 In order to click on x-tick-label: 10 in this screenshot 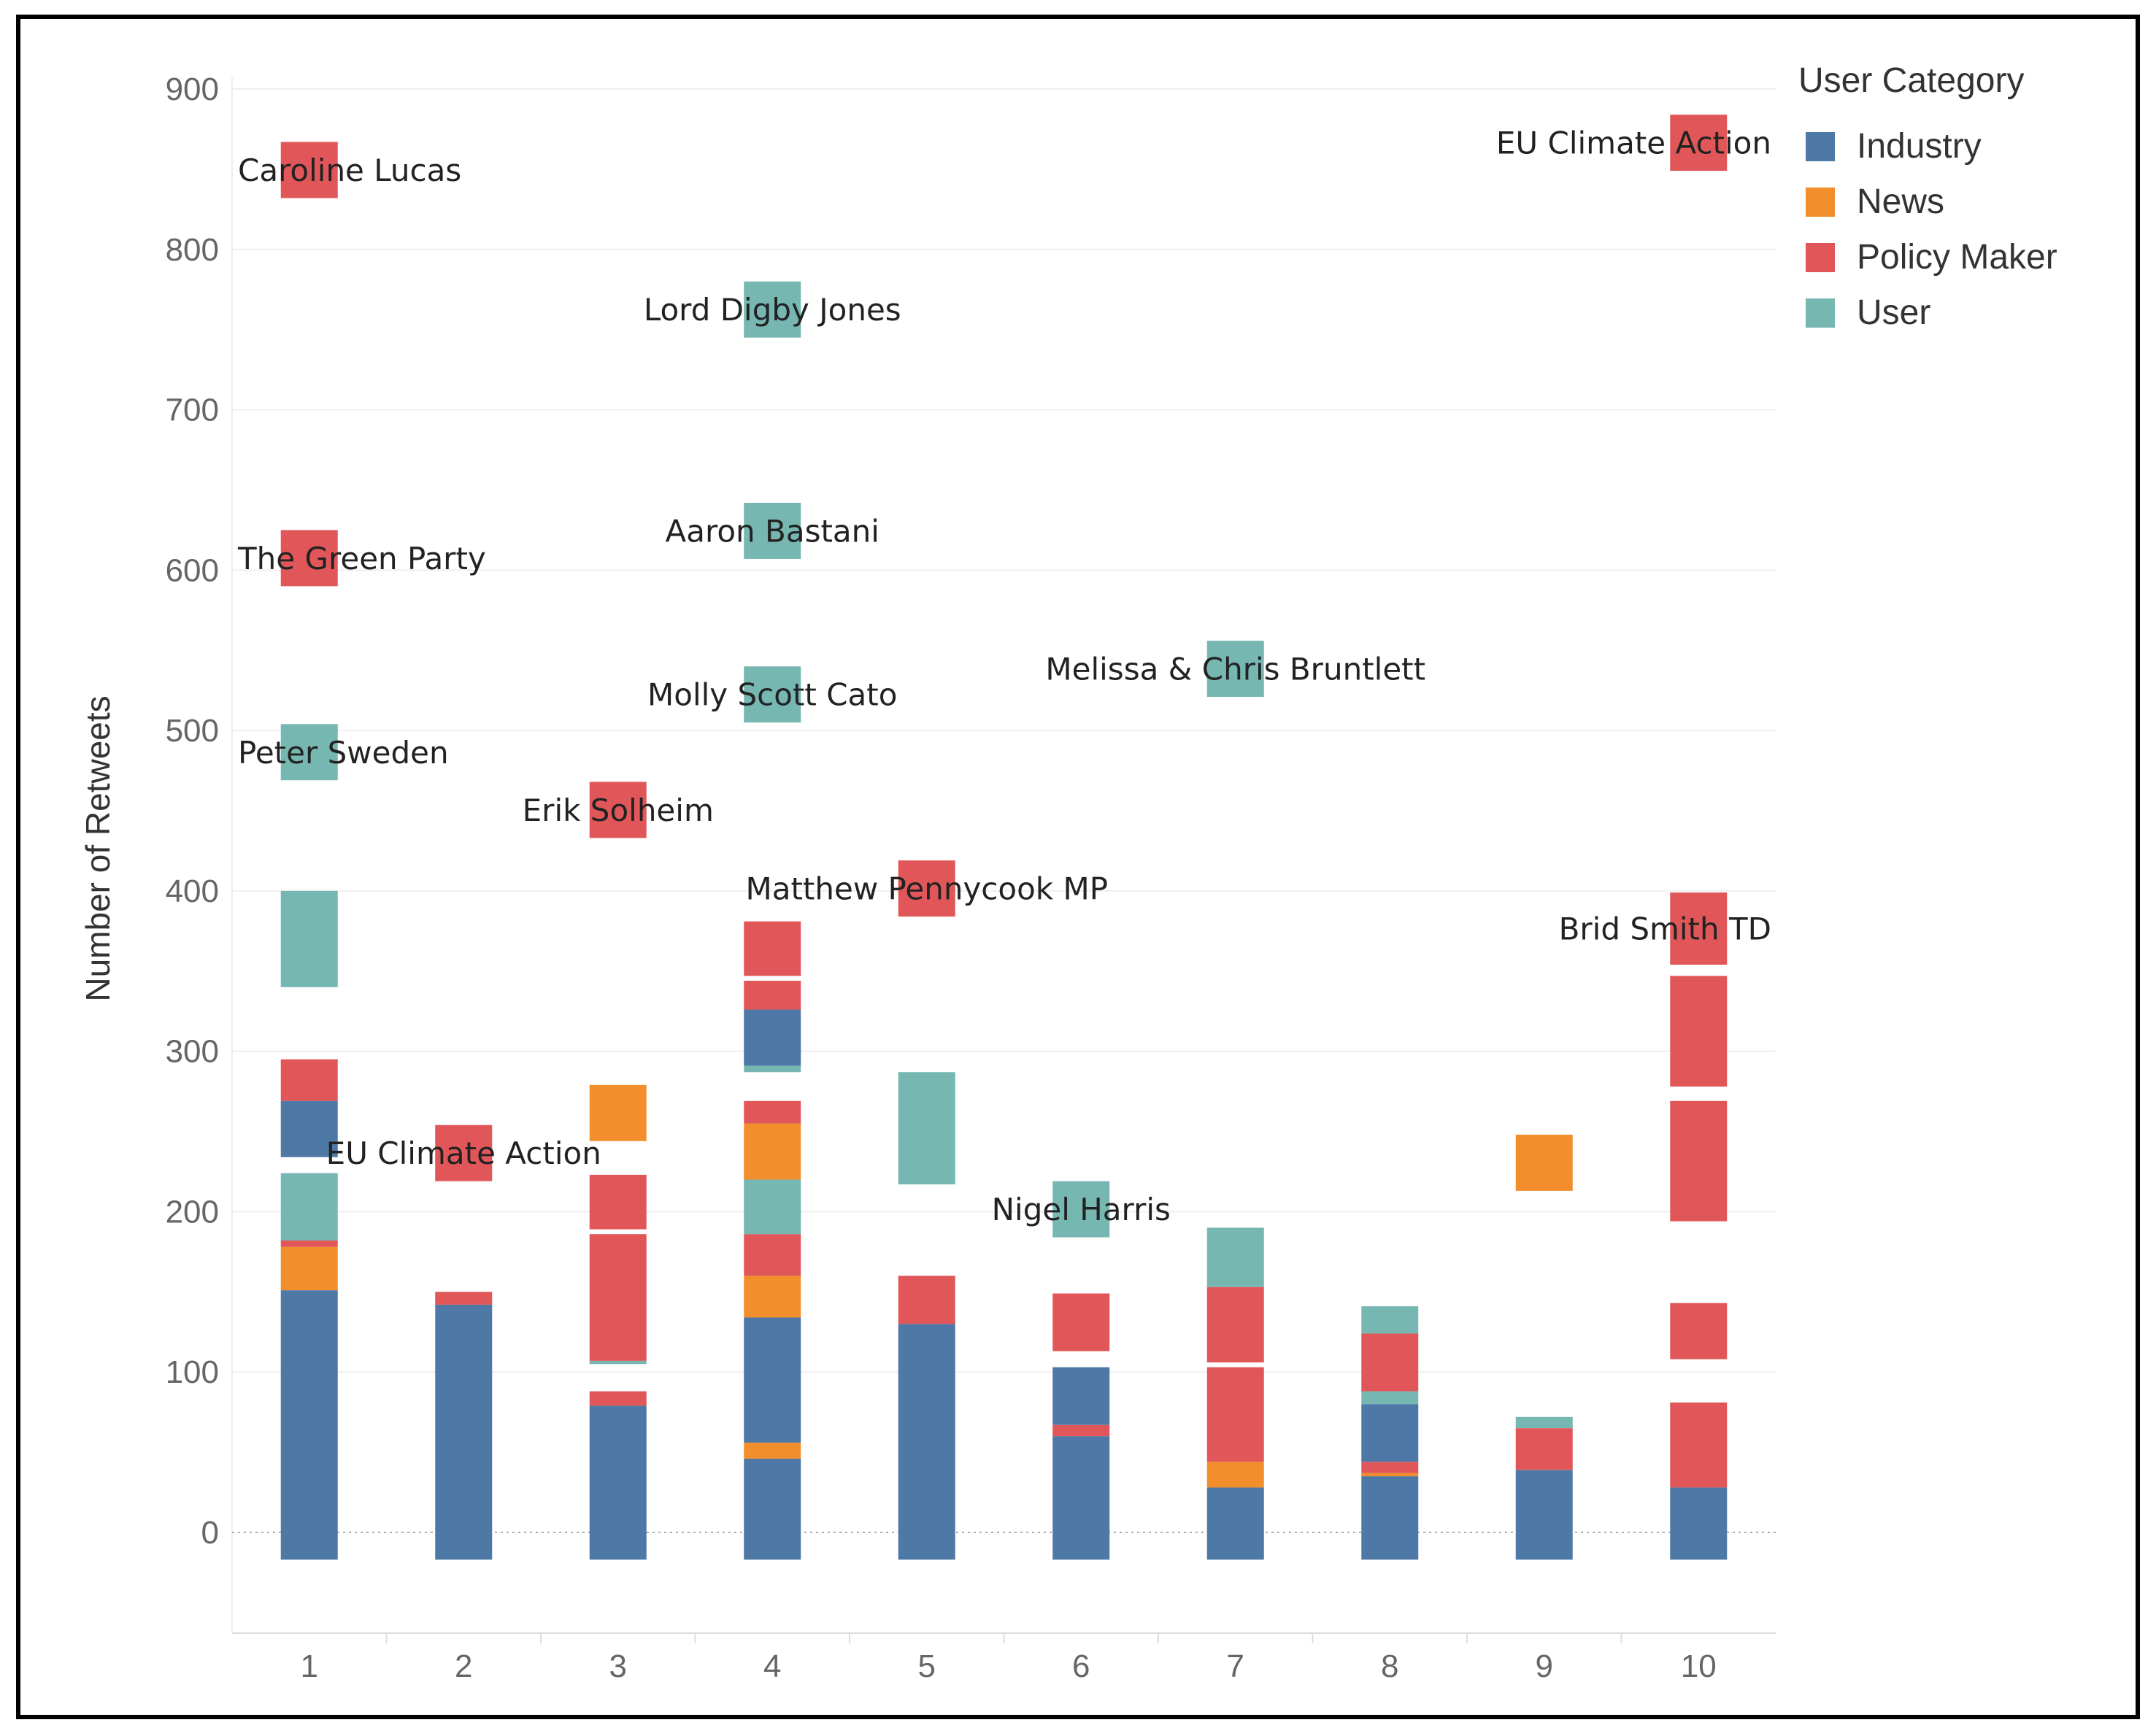, I will do `click(1699, 1666)`.